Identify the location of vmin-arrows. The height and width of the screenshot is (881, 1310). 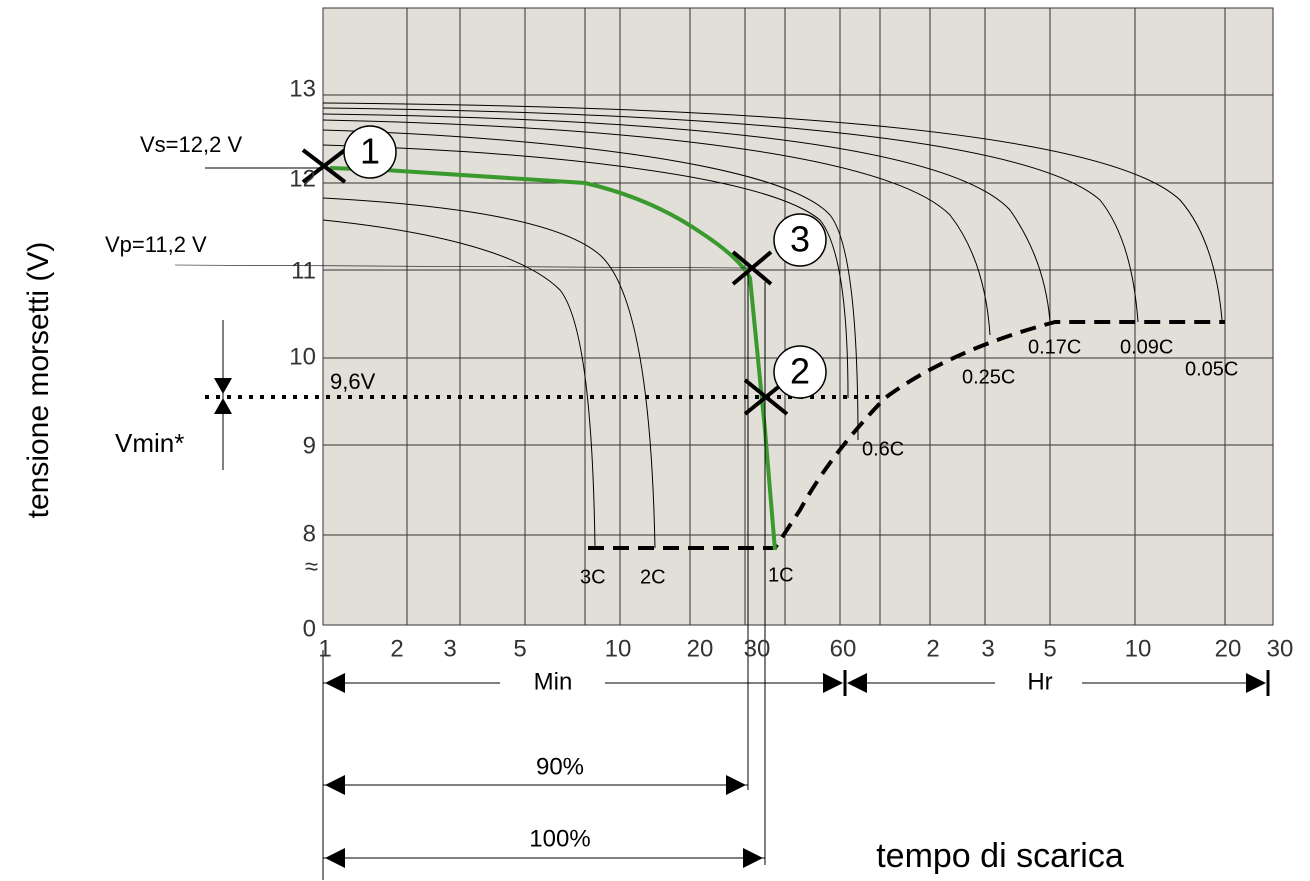
(223, 396).